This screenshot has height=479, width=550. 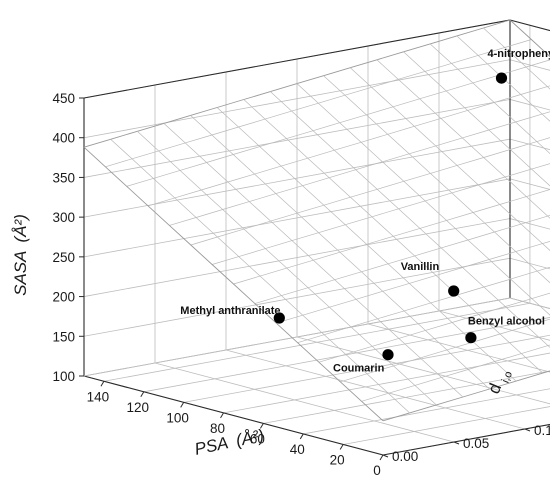 I want to click on x-axis-label: PSA (Å²), so click(x=229, y=442).